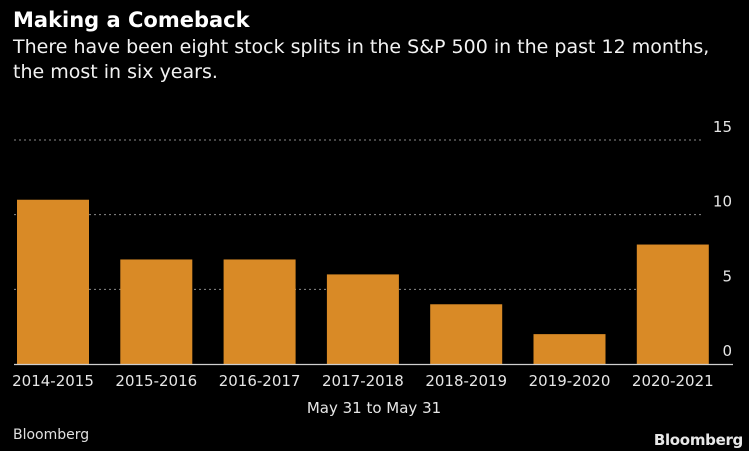  What do you see at coordinates (156, 381) in the screenshot?
I see `x-tick-label: 2015-2016` at bounding box center [156, 381].